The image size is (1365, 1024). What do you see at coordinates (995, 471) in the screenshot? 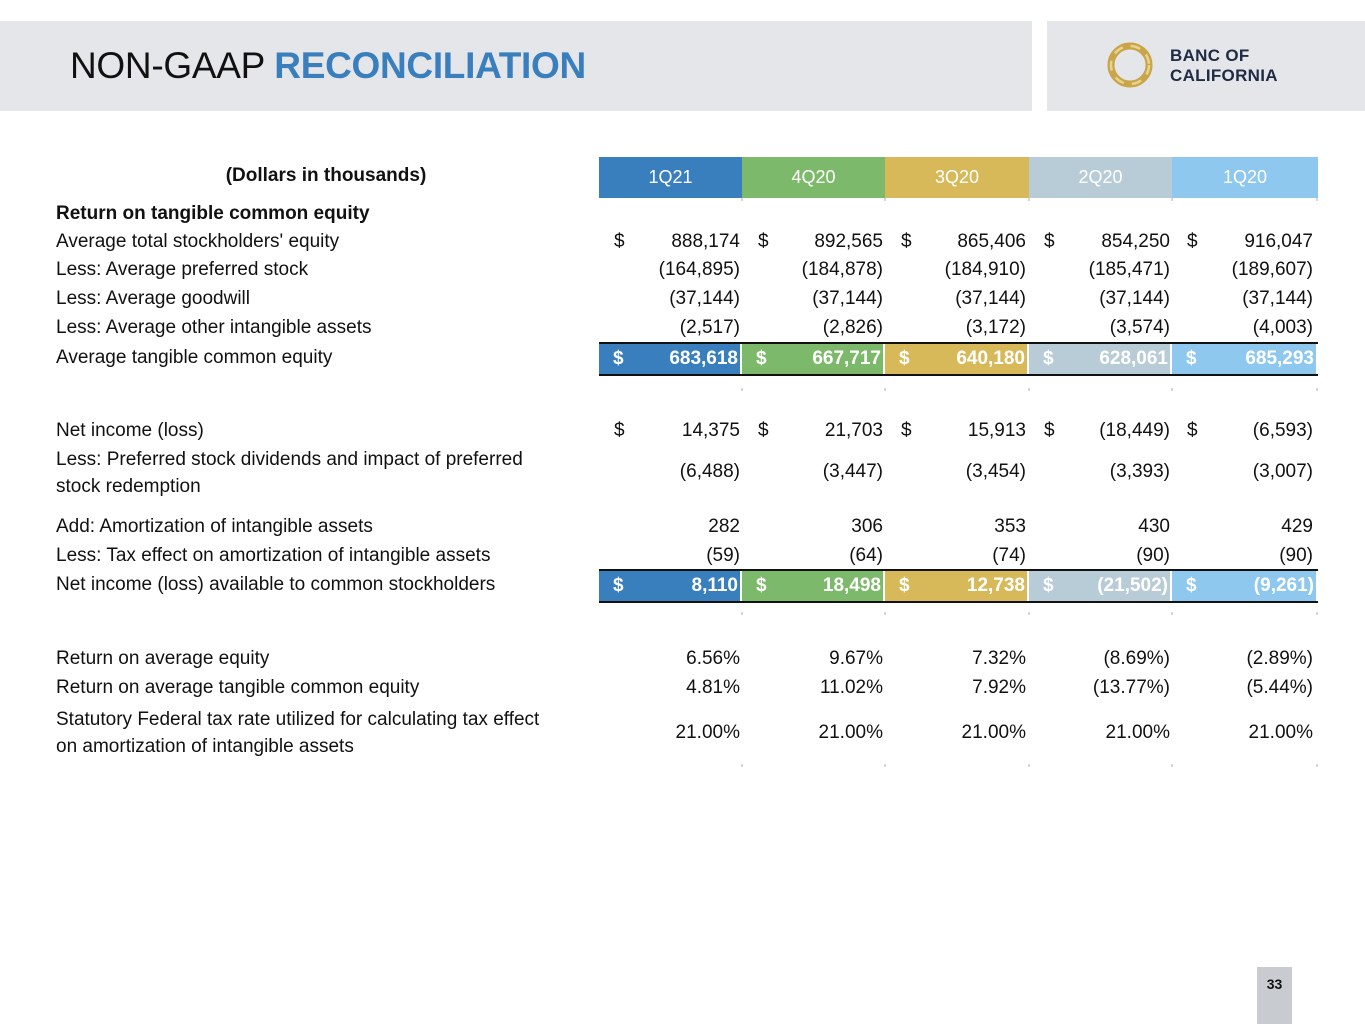
I see `cell-value-3q20: (3,454)` at bounding box center [995, 471].